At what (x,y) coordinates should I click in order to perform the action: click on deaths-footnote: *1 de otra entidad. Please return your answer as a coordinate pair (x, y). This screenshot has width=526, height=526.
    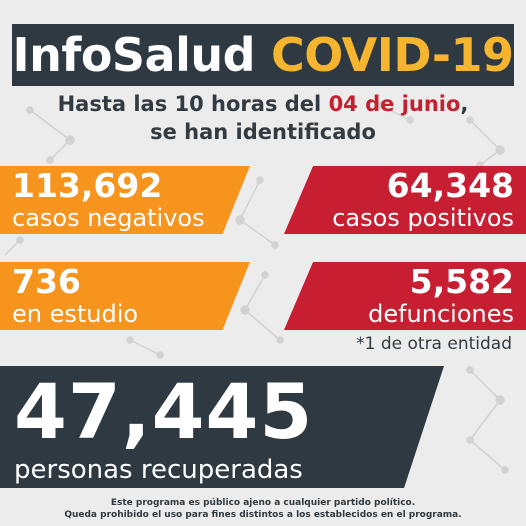
    Looking at the image, I should click on (434, 344).